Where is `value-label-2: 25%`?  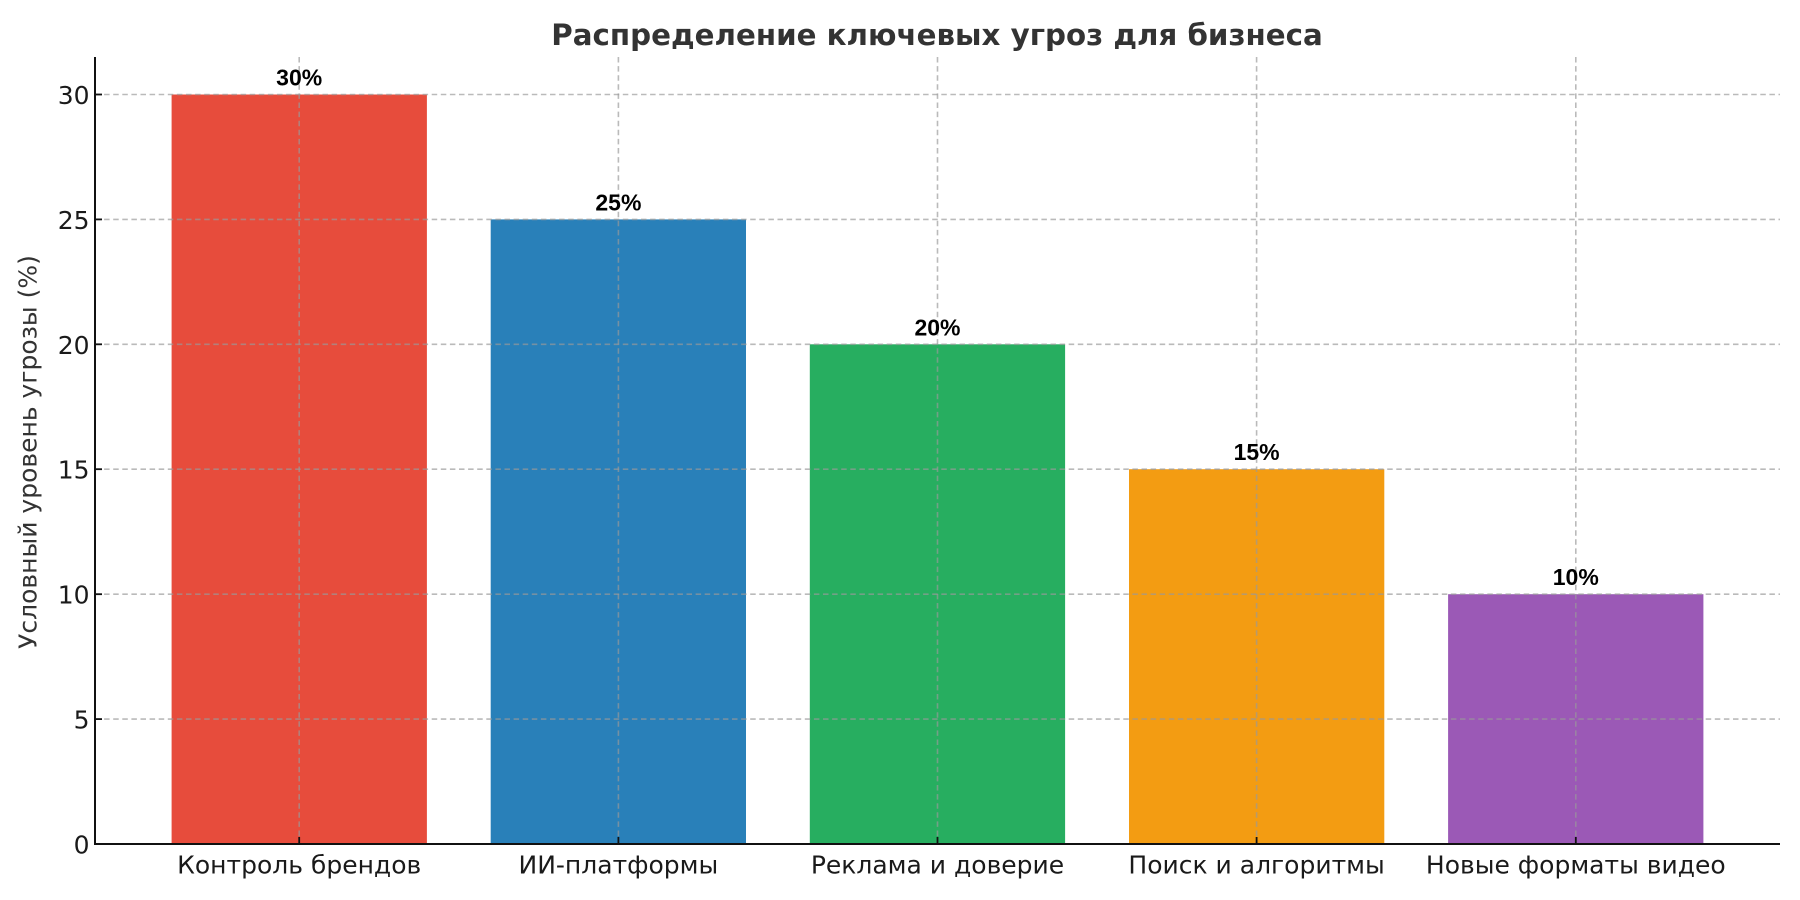 value-label-2: 25% is located at coordinates (618, 202).